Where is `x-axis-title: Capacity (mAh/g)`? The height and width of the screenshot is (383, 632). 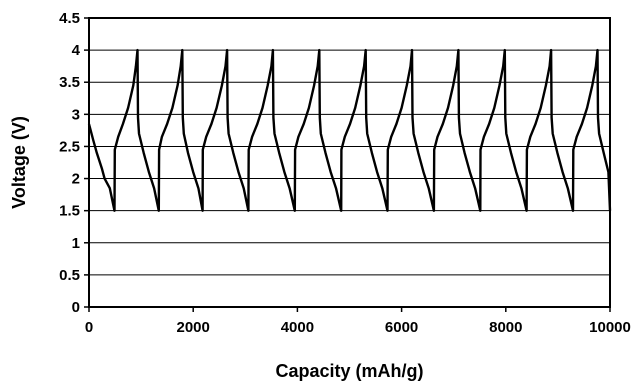
x-axis-title: Capacity (mAh/g) is located at coordinates (349, 371).